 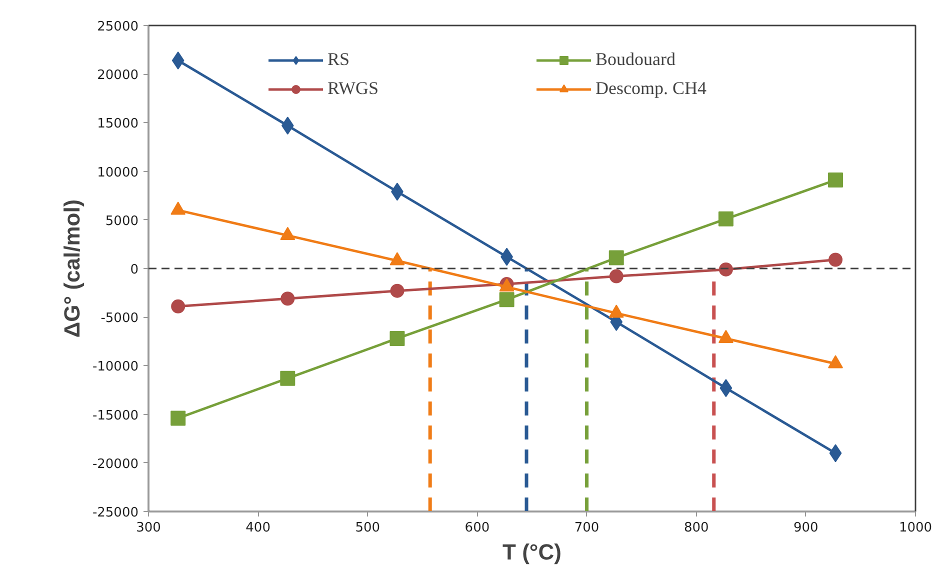 I want to click on y-tick-label: 10000, so click(x=118, y=172).